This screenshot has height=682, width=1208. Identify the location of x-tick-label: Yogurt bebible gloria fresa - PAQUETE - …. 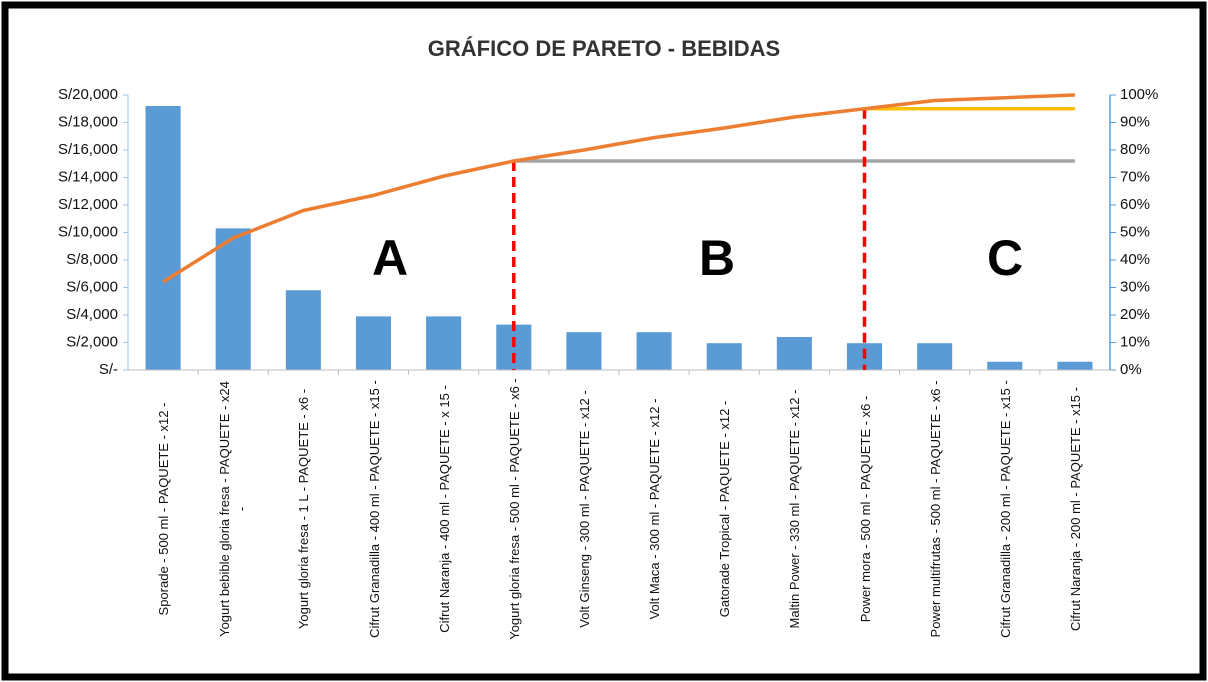
(233, 509).